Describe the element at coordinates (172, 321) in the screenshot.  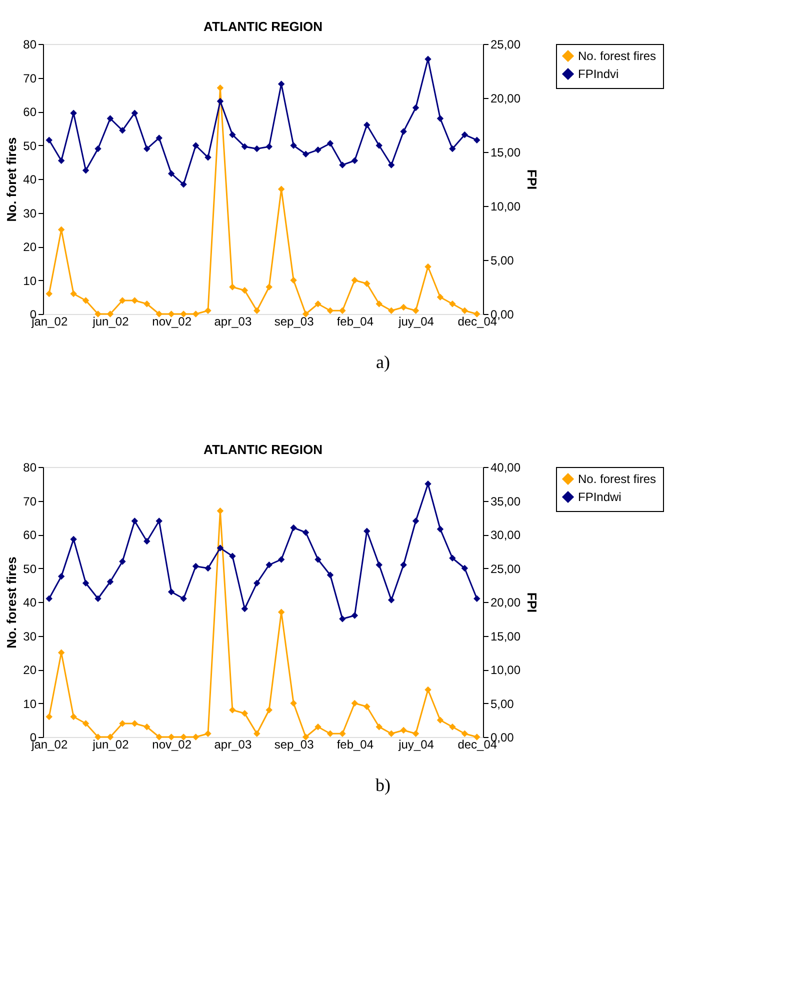
I see `x-tick-label: nov_02` at that location.